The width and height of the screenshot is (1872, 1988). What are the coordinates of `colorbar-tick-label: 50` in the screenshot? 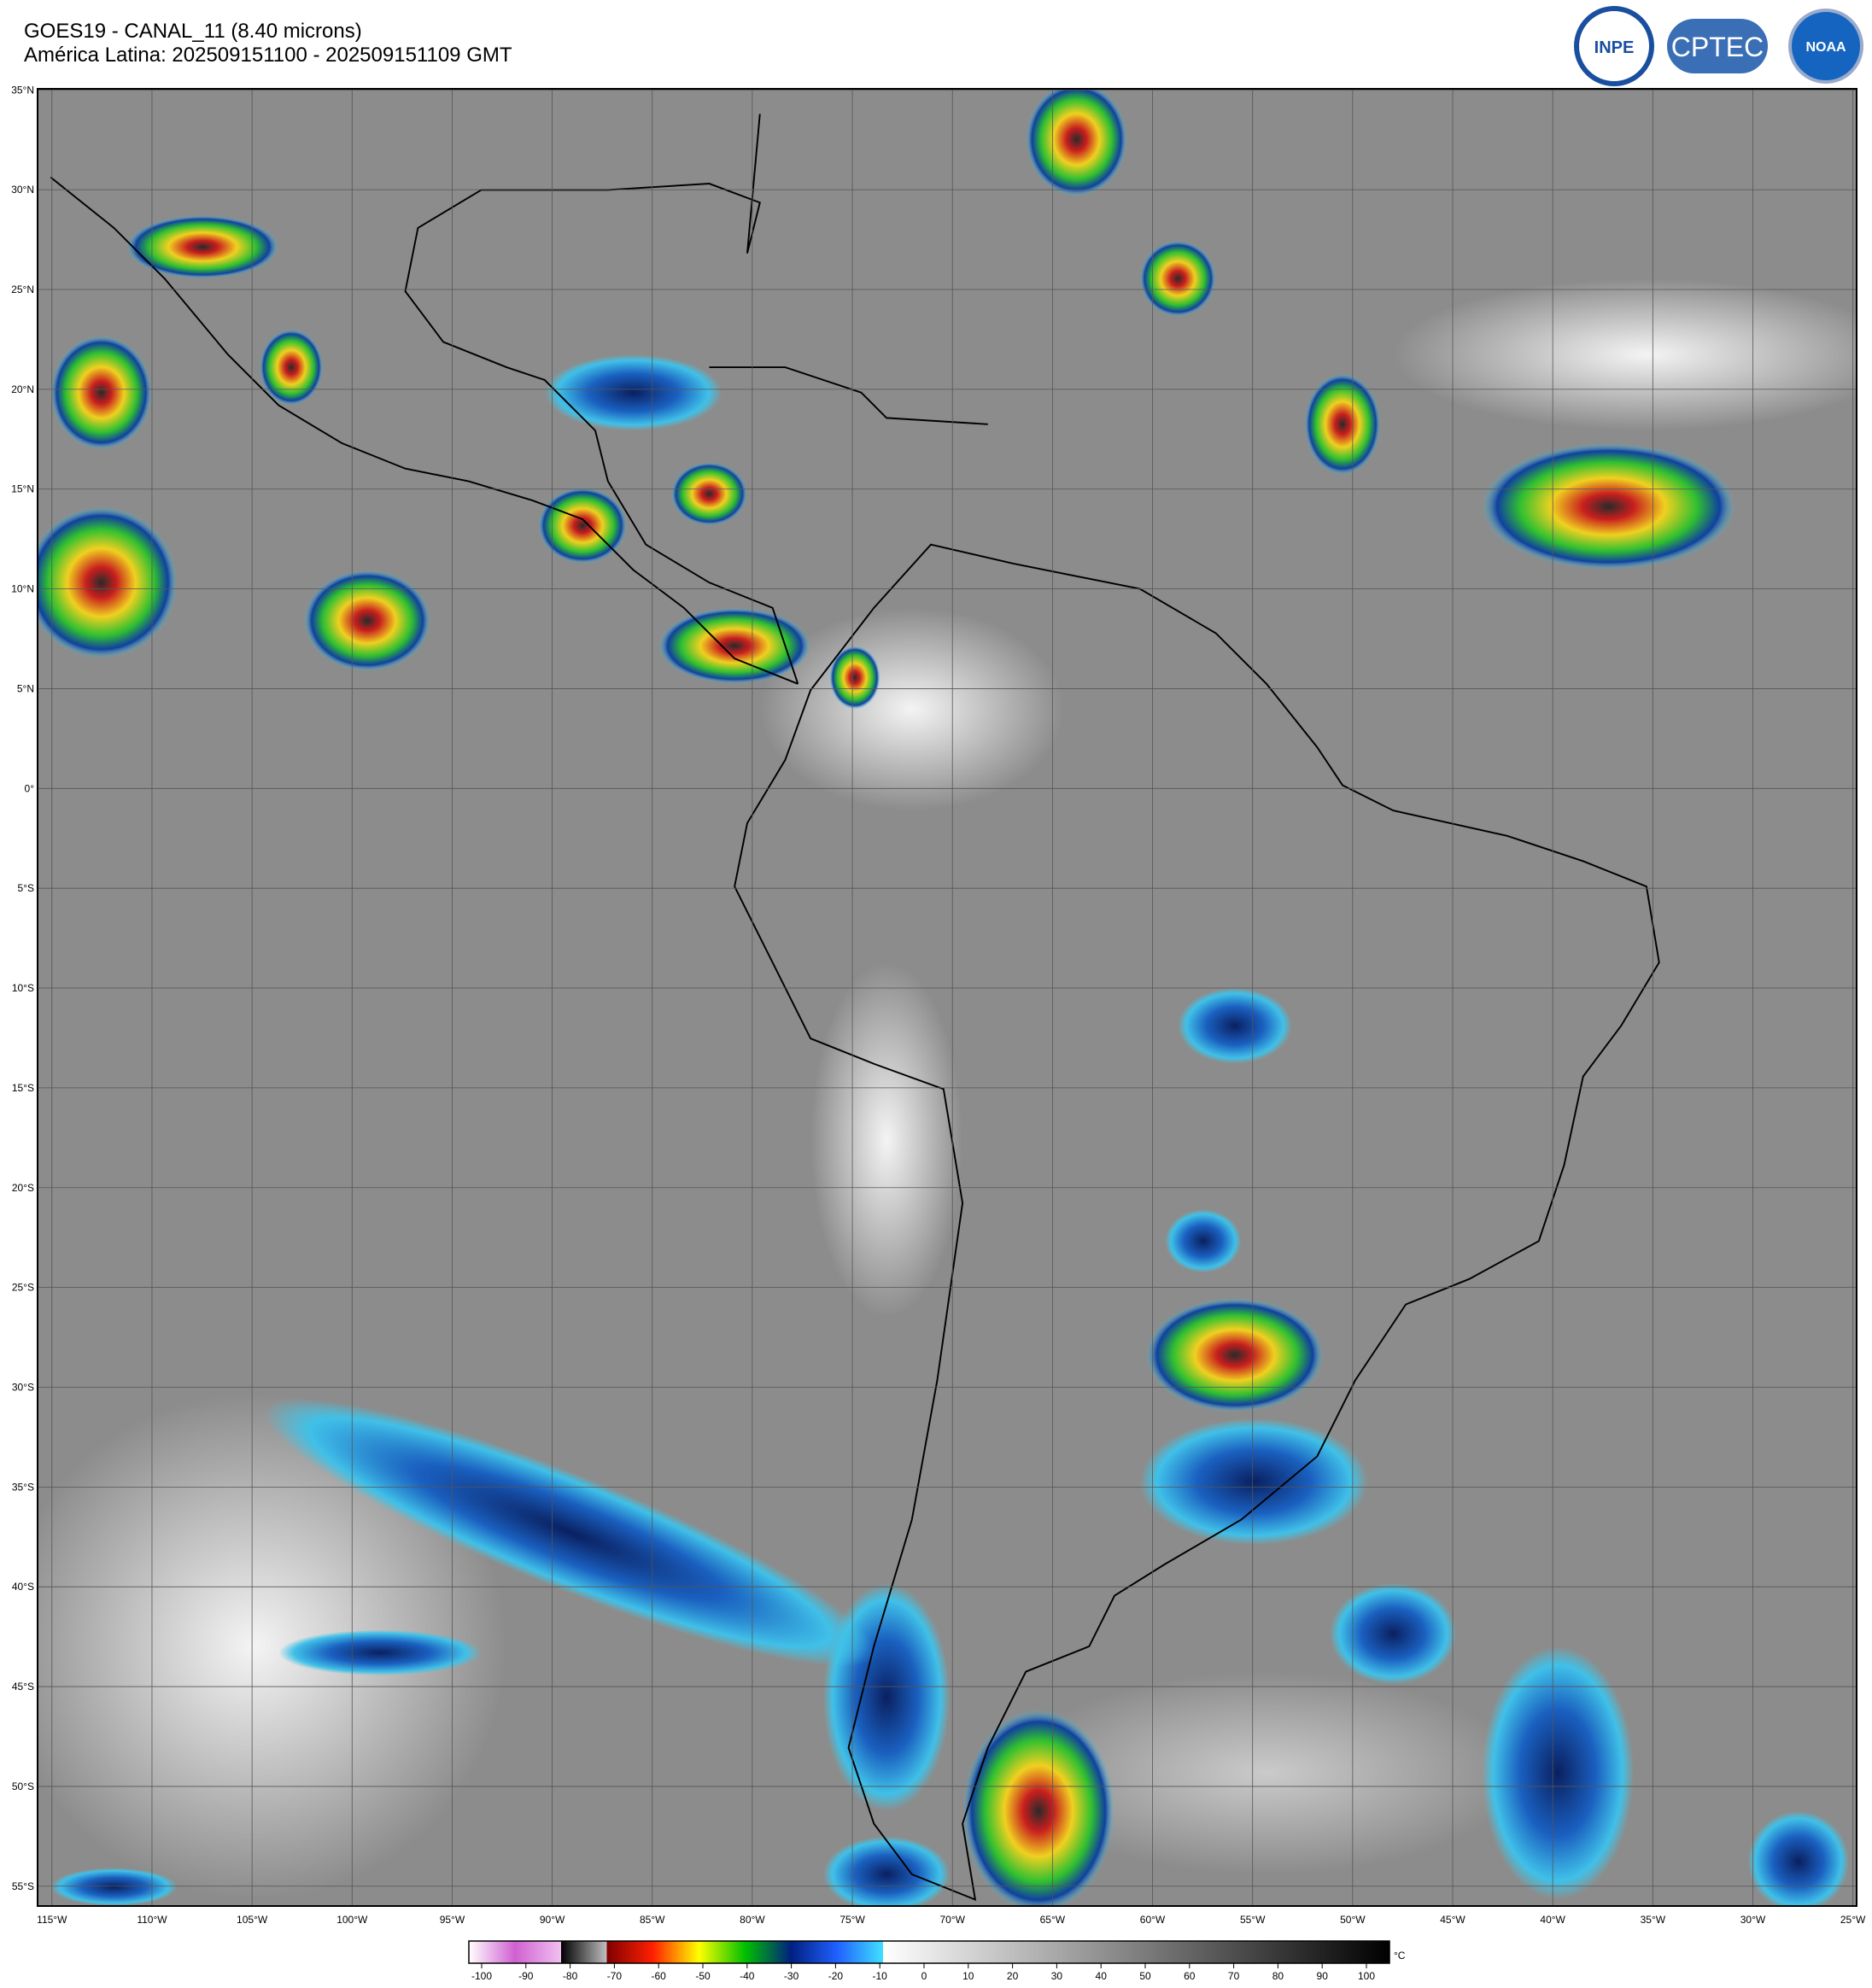 It's located at (1145, 1976).